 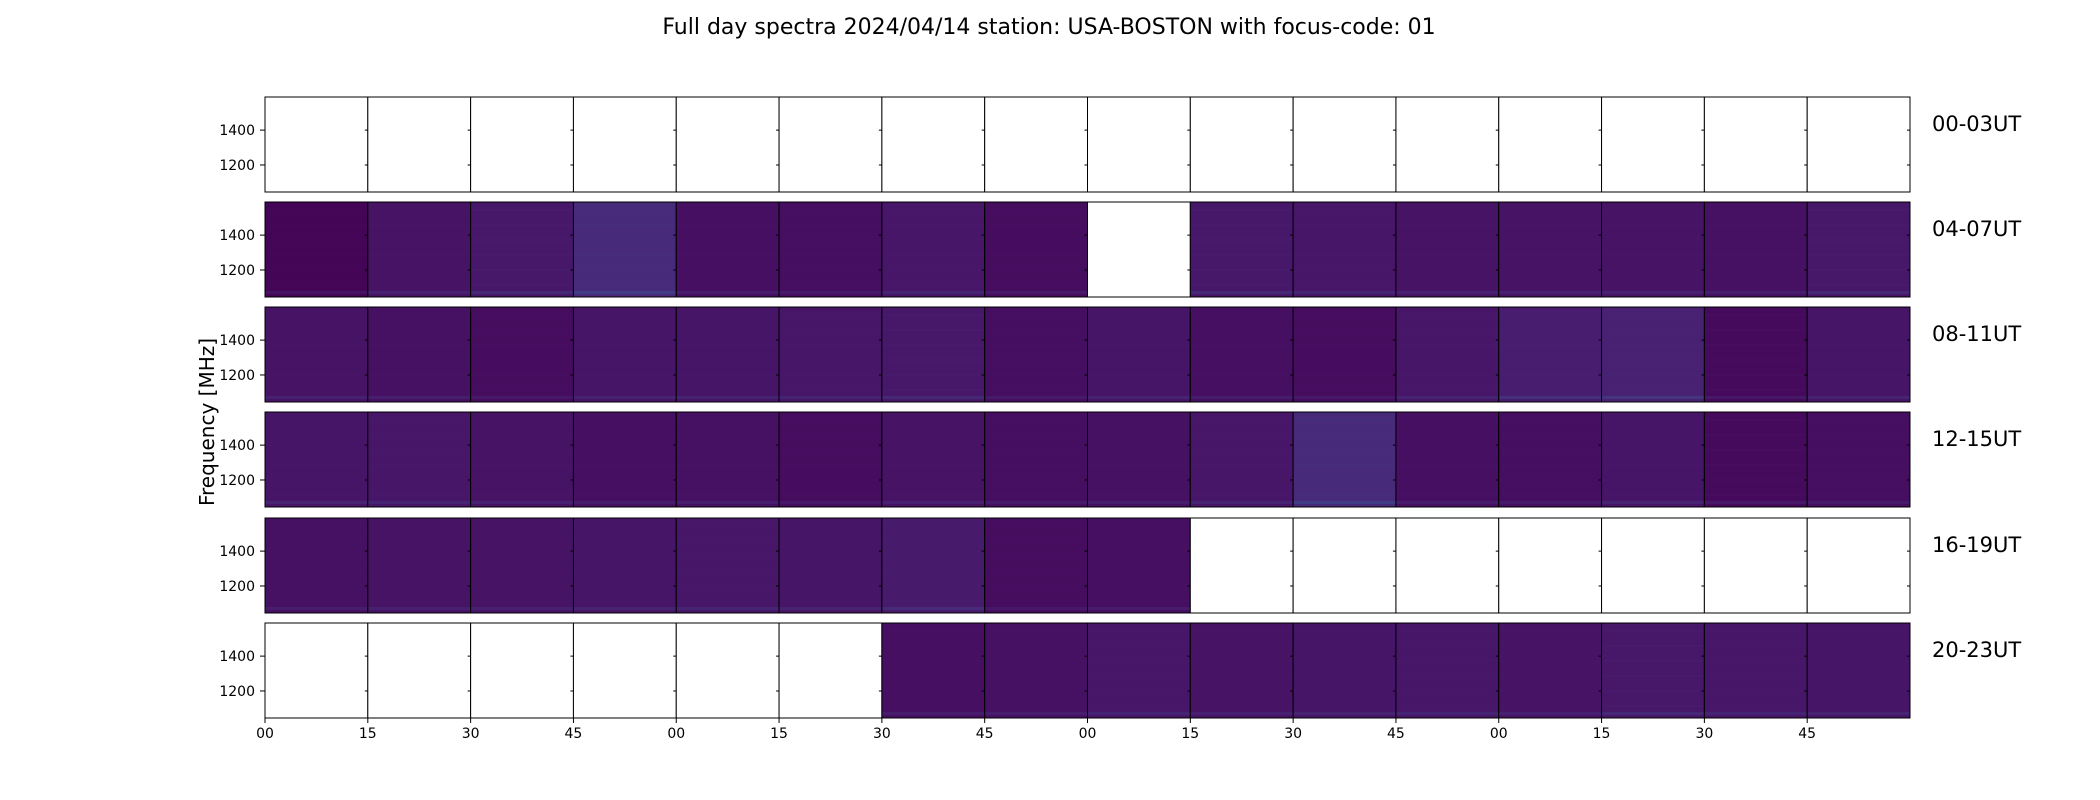 I want to click on x-tick-label: 45, so click(x=1807, y=734).